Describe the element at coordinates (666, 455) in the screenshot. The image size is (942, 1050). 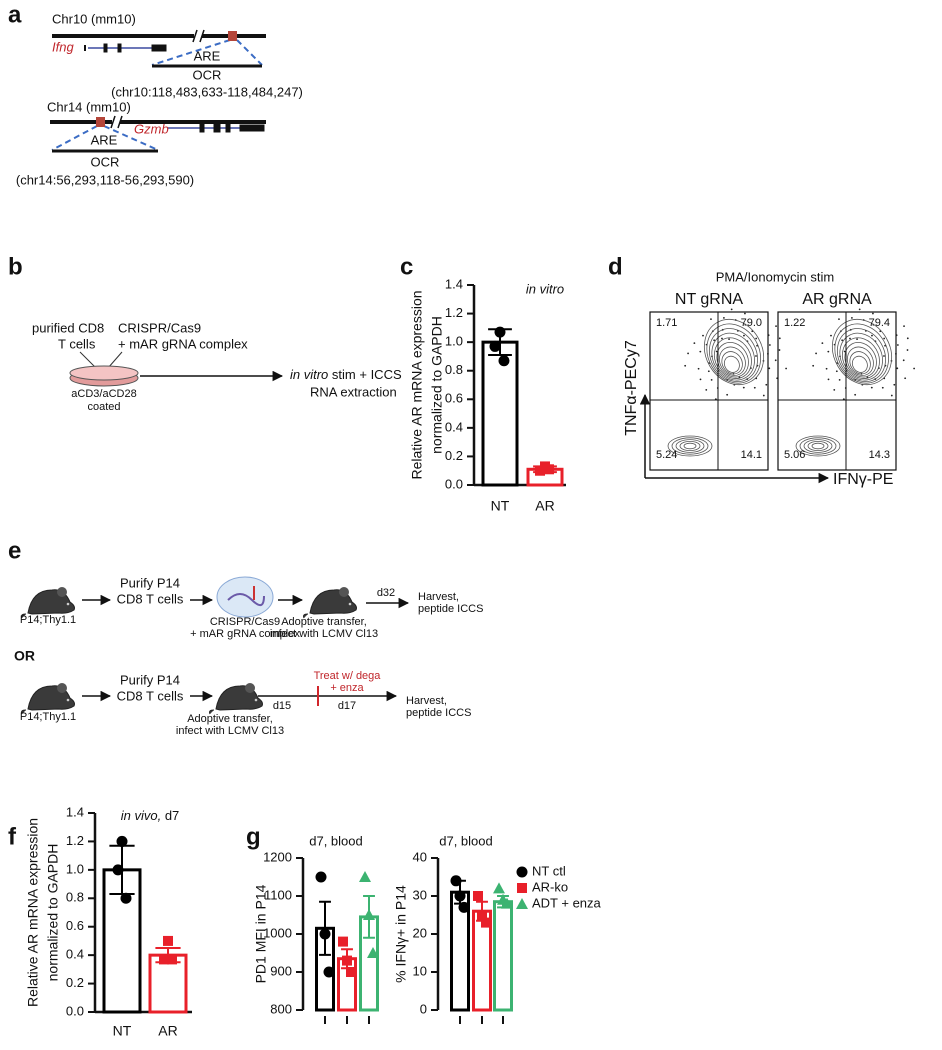
I see `quadrant-value: 5.24` at that location.